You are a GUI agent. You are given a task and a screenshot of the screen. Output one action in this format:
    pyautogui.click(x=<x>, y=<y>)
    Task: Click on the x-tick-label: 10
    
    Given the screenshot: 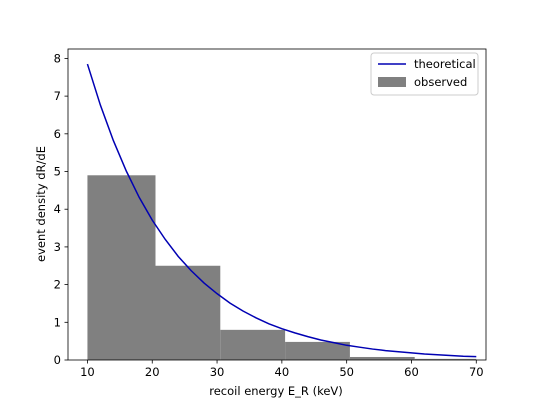 What is the action you would take?
    pyautogui.click(x=87, y=372)
    